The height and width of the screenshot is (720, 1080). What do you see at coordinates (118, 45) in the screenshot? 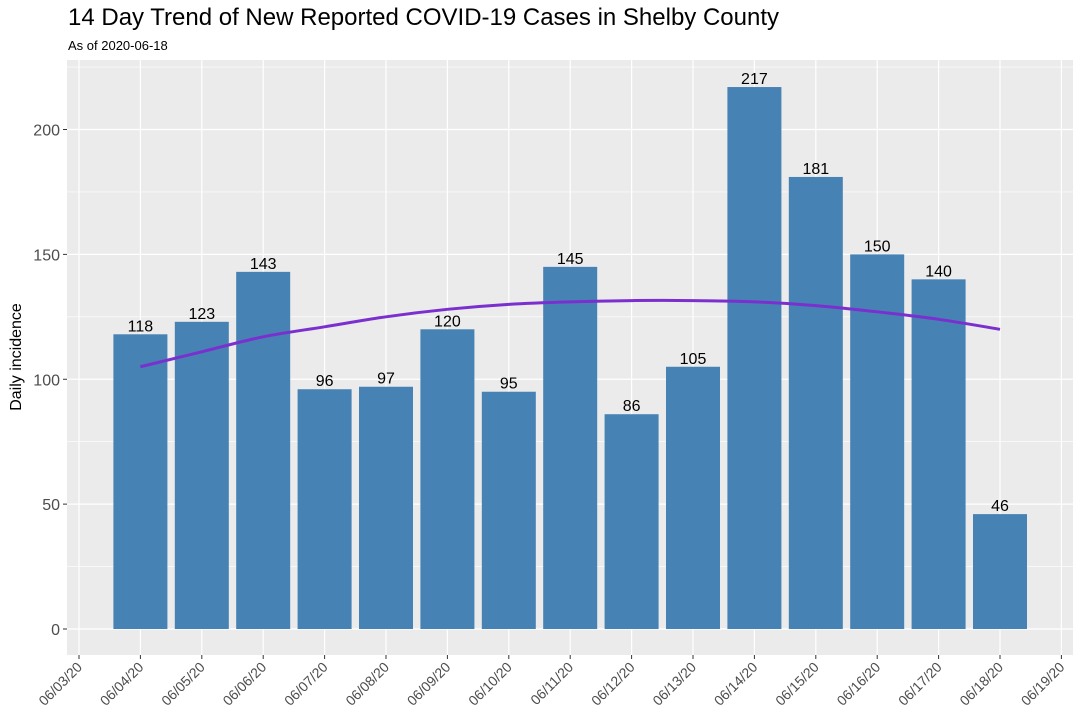
I see `chart-subtitle: As of 2020-06-18` at bounding box center [118, 45].